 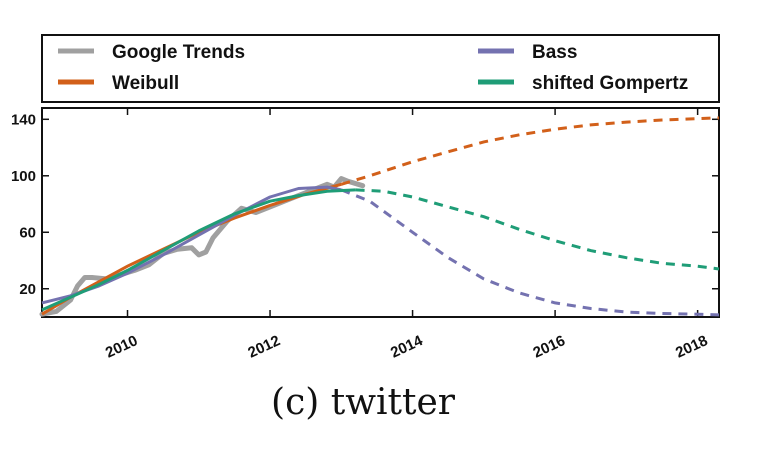 What do you see at coordinates (537, 229) in the screenshot?
I see `series-forecast-shifted-gompertz` at bounding box center [537, 229].